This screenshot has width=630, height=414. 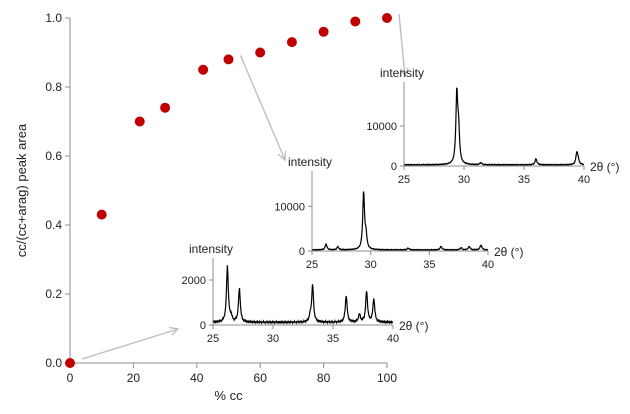 I want to click on main-y-tick-label: 0.2, so click(x=53, y=294).